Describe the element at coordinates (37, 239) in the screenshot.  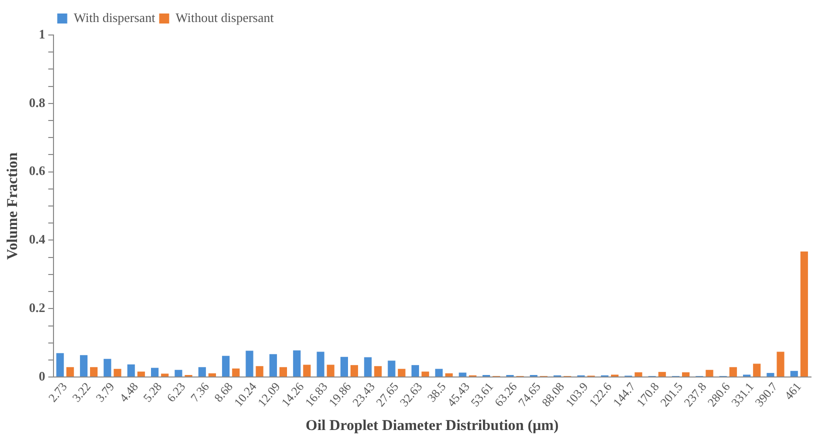
I see `y-tick-label: 0.4` at that location.